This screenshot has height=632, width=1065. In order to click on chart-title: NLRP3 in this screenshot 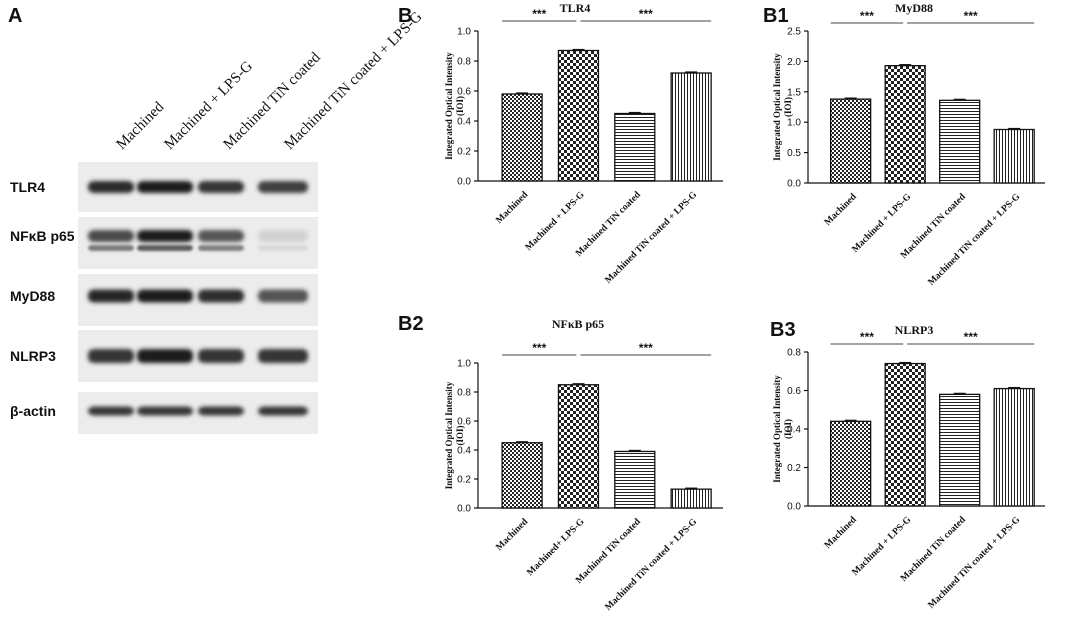, I will do `click(914, 330)`.